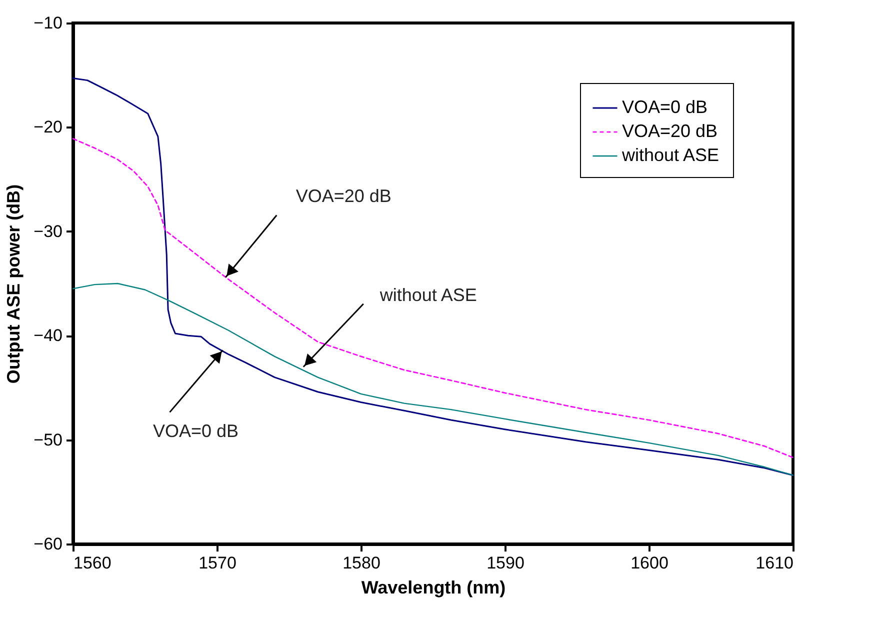  Describe the element at coordinates (93, 563) in the screenshot. I see `x-tick-label: 1560` at that location.